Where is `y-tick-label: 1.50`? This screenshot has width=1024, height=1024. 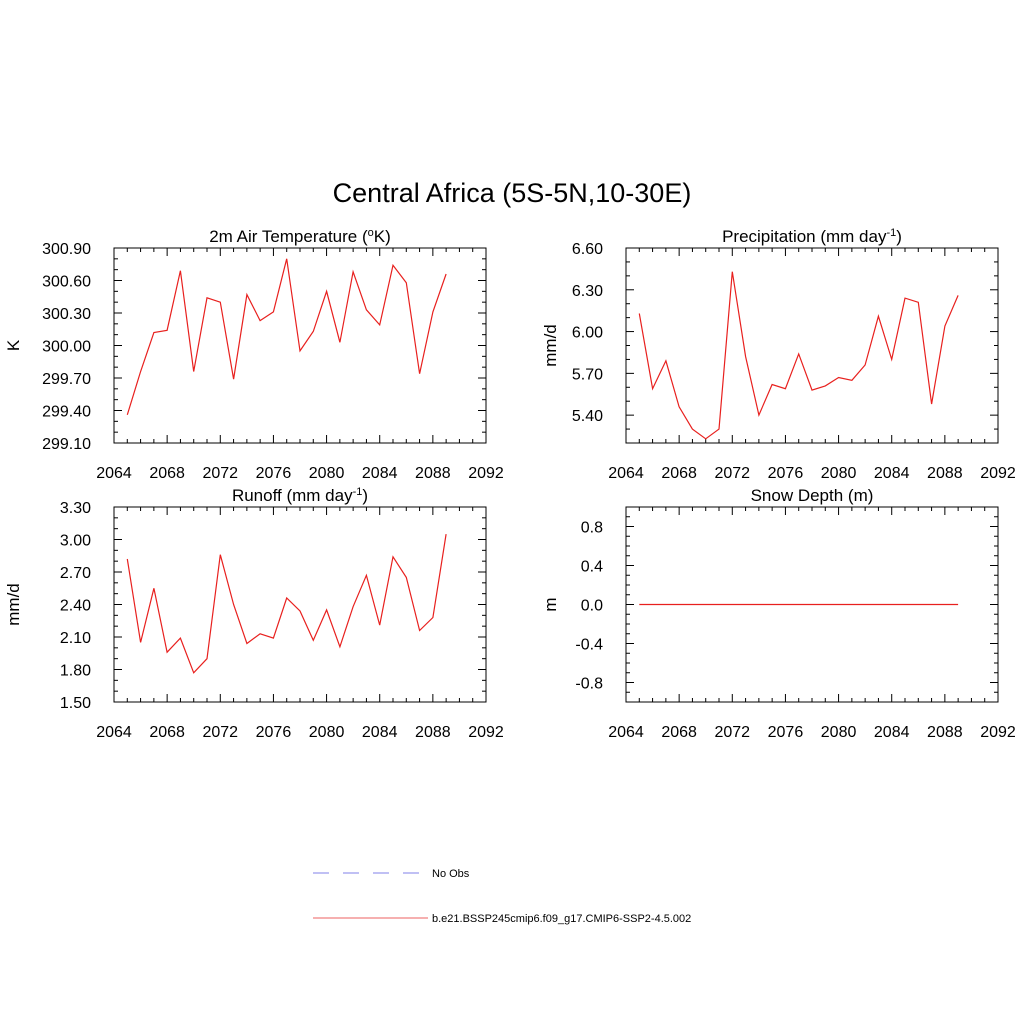 y-tick-label: 1.50 is located at coordinates (75, 703).